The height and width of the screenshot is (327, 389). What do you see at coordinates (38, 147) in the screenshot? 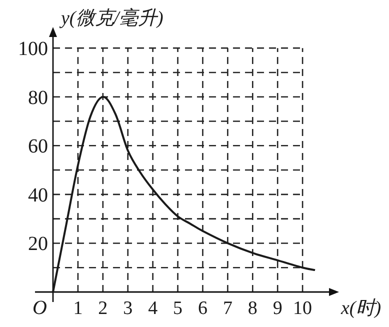
I see `y-tick-label: 60` at bounding box center [38, 147].